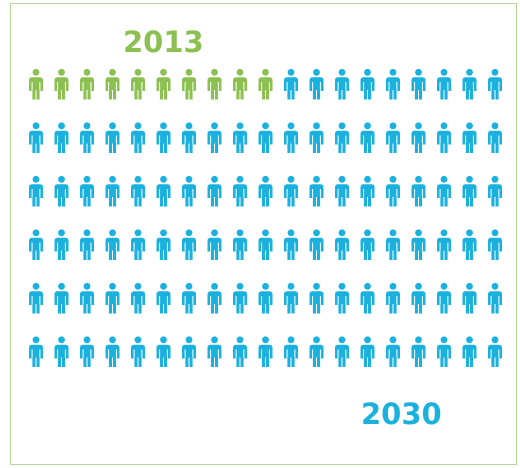 The image size is (520, 468). Describe the element at coordinates (163, 42) in the screenshot. I see `year-start-label: 2013` at that location.